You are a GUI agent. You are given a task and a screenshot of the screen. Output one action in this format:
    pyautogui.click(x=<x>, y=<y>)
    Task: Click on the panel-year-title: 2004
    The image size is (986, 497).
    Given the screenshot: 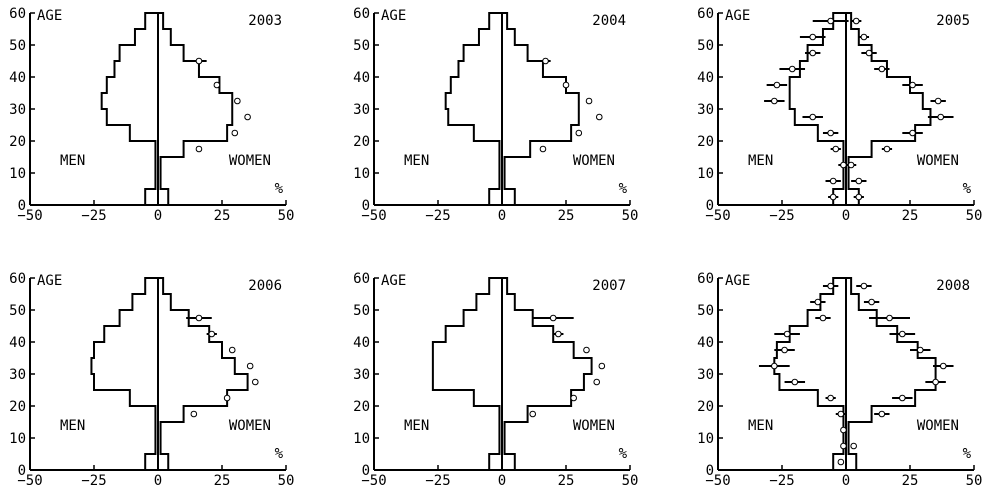 What is the action you would take?
    pyautogui.click(x=609, y=21)
    